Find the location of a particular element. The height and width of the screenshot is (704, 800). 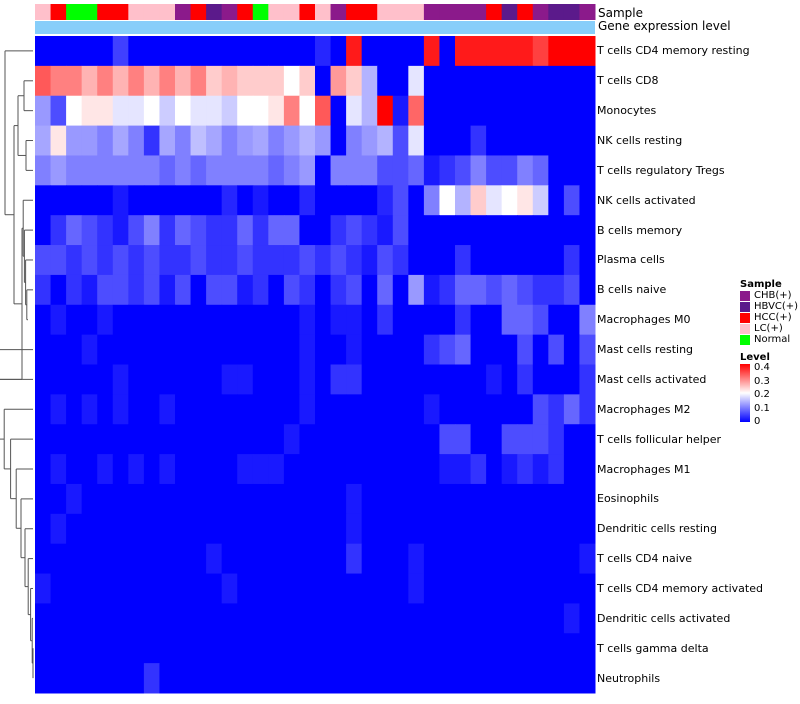

sample-legend-label: CHB(+) is located at coordinates (773, 295).